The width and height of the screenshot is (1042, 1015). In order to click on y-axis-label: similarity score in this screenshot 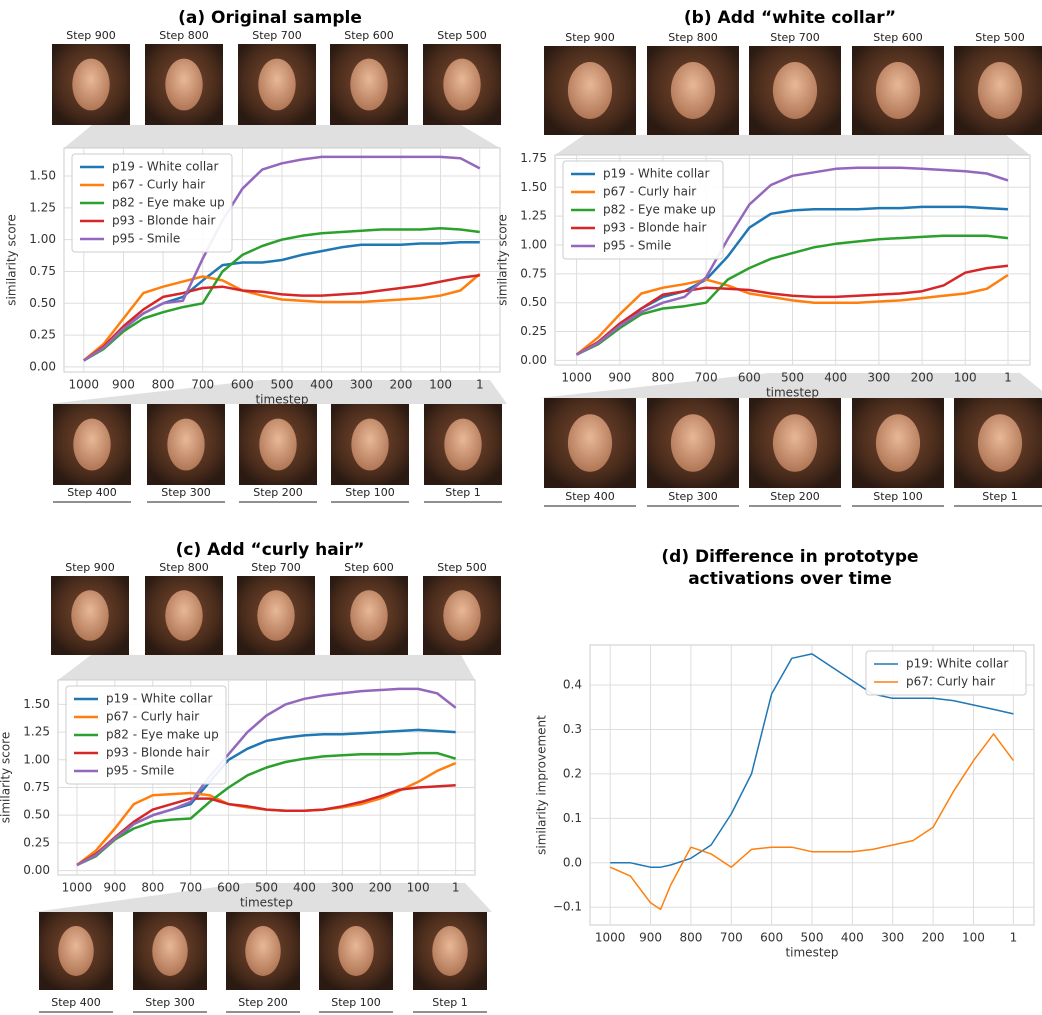, I will do `click(12, 259)`.